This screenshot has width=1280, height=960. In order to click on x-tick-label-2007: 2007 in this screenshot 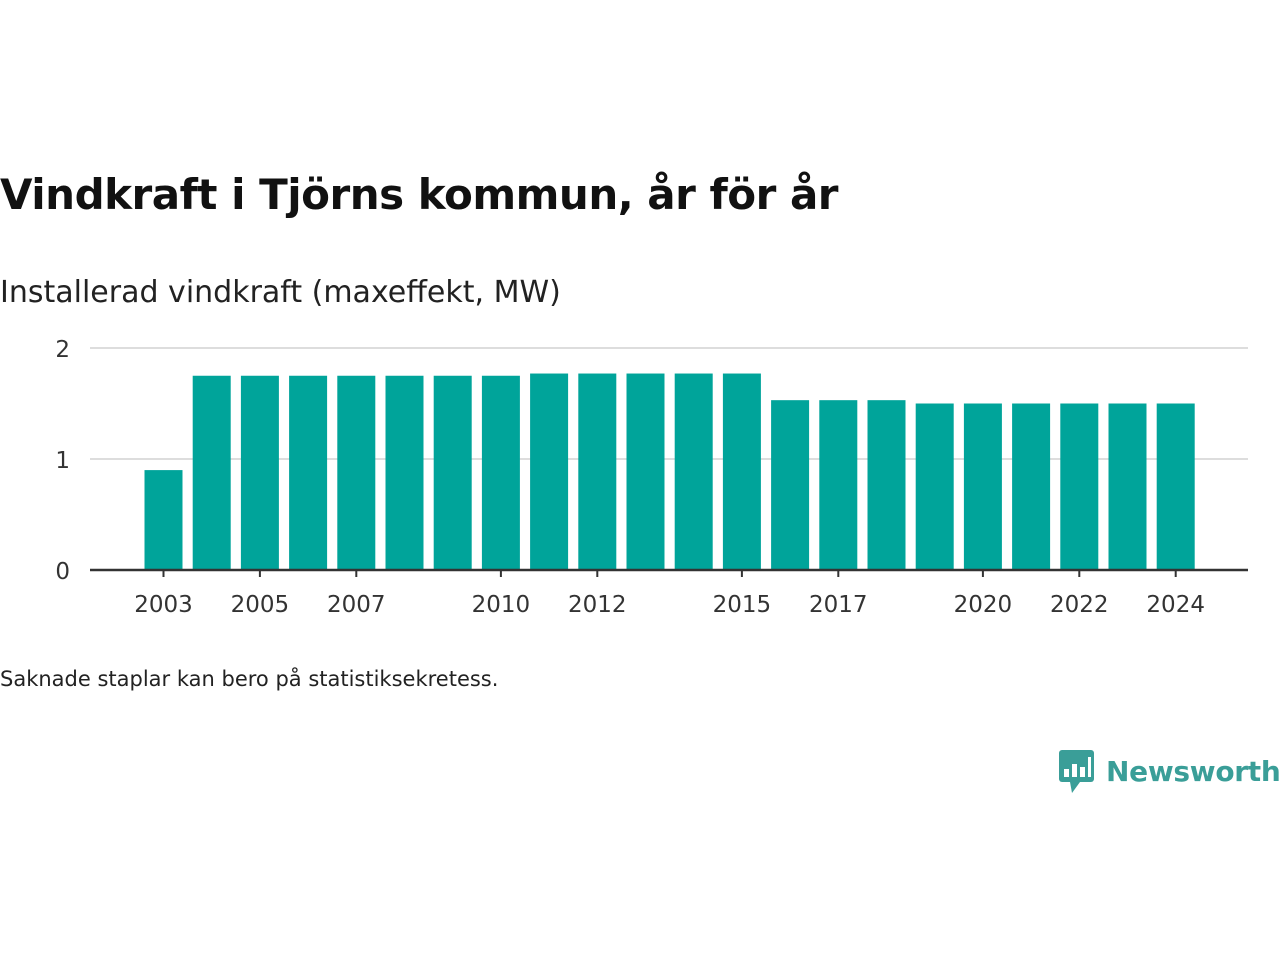, I will do `click(356, 605)`.